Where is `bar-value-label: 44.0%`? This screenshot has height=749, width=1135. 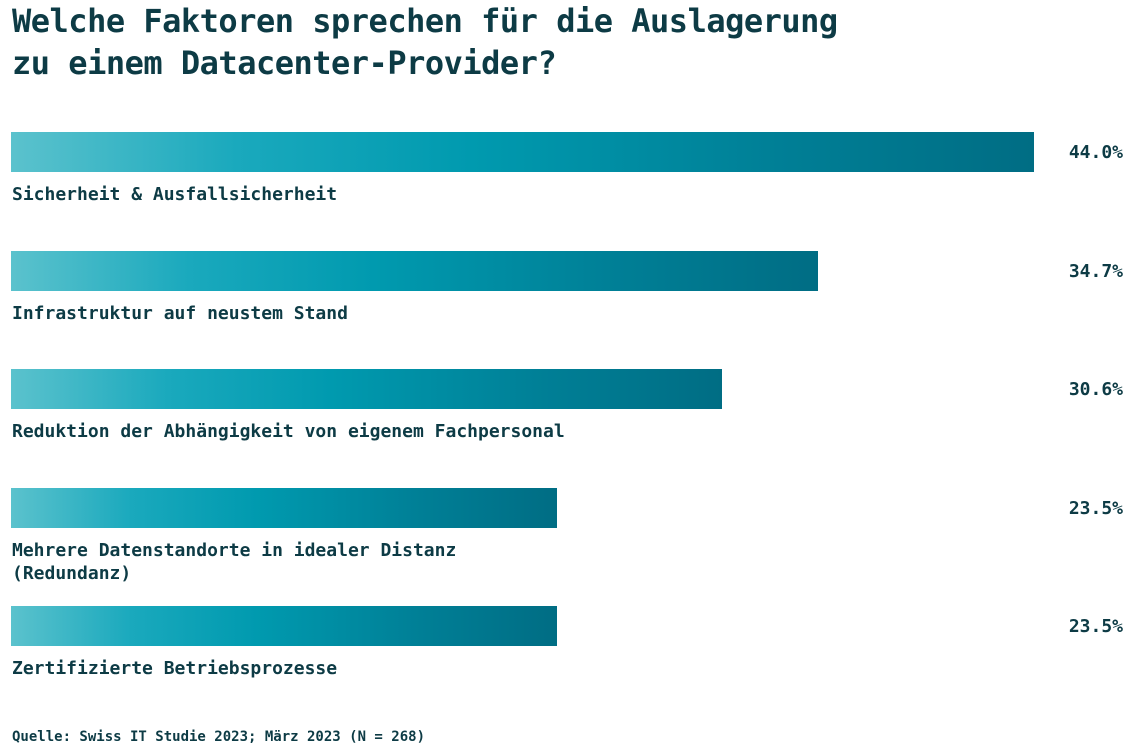
bar-value-label: 44.0% is located at coordinates (1095, 152).